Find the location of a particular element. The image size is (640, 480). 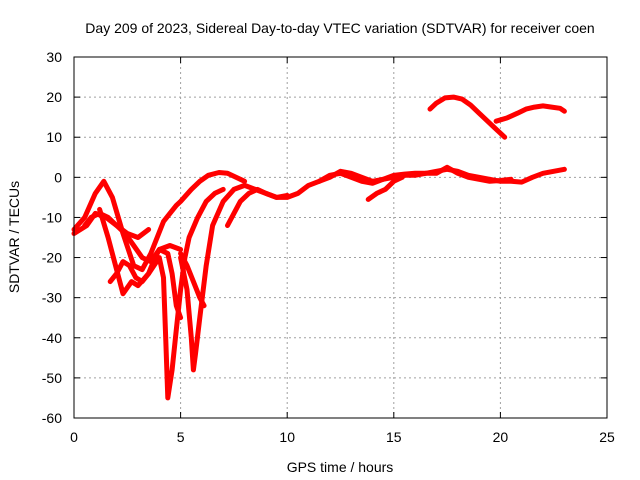

y-tick-label: 20 is located at coordinates (54, 97).